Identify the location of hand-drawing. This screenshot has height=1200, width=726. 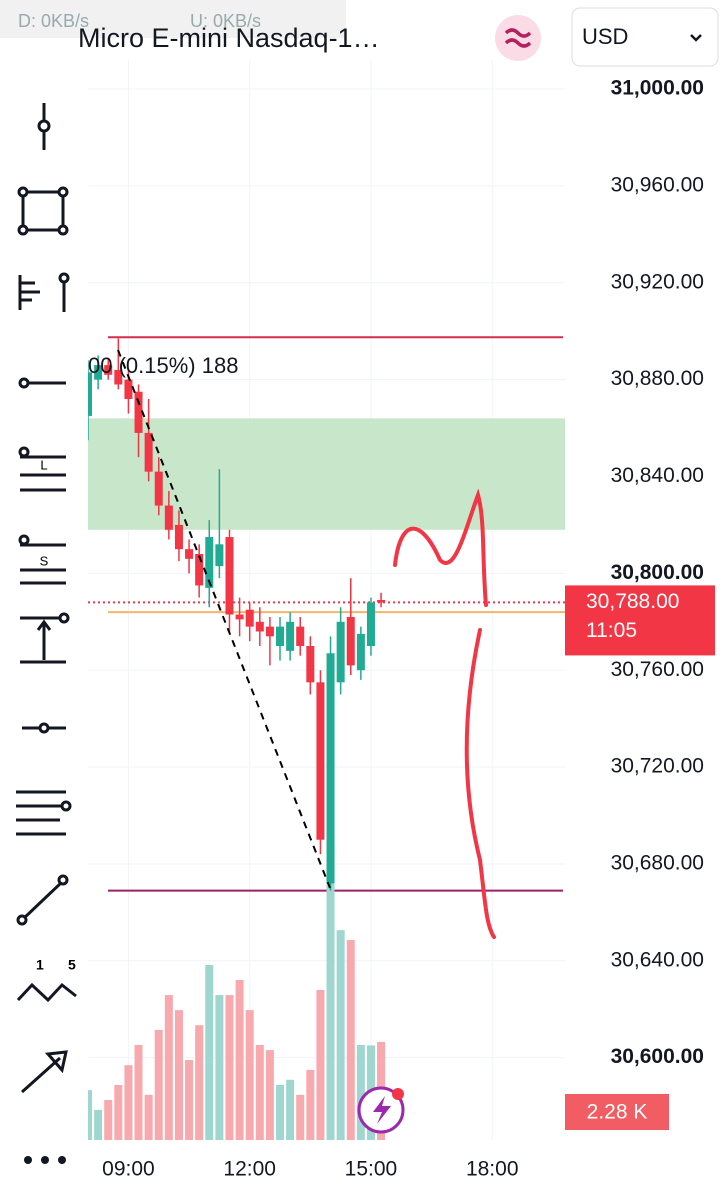
(444, 713).